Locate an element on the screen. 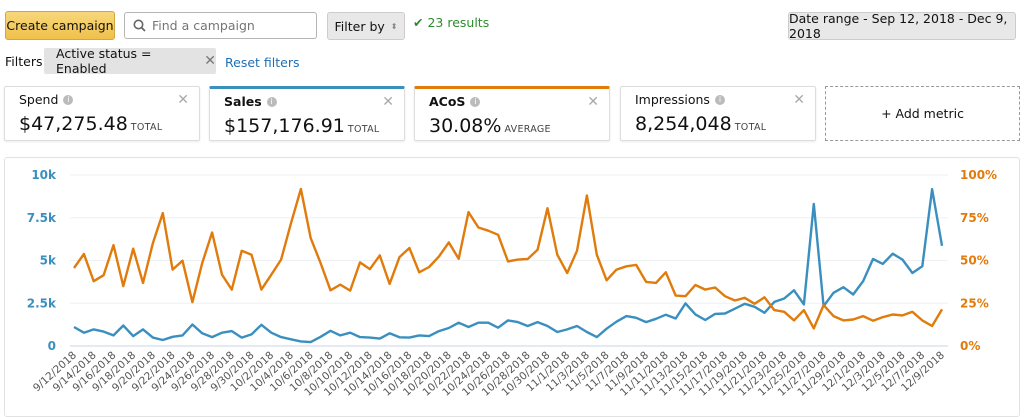 This screenshot has width=1024, height=417. metric-value: 8,254,048 is located at coordinates (683, 124).